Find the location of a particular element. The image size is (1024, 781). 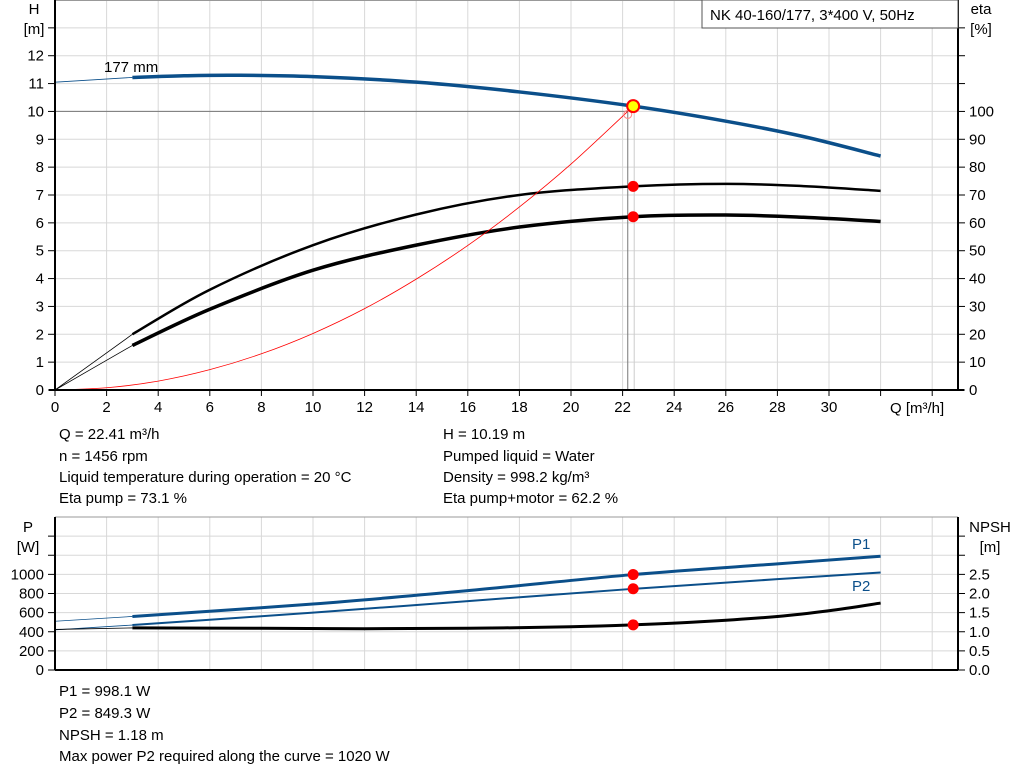

operating-point-eta-pump is located at coordinates (633, 186).